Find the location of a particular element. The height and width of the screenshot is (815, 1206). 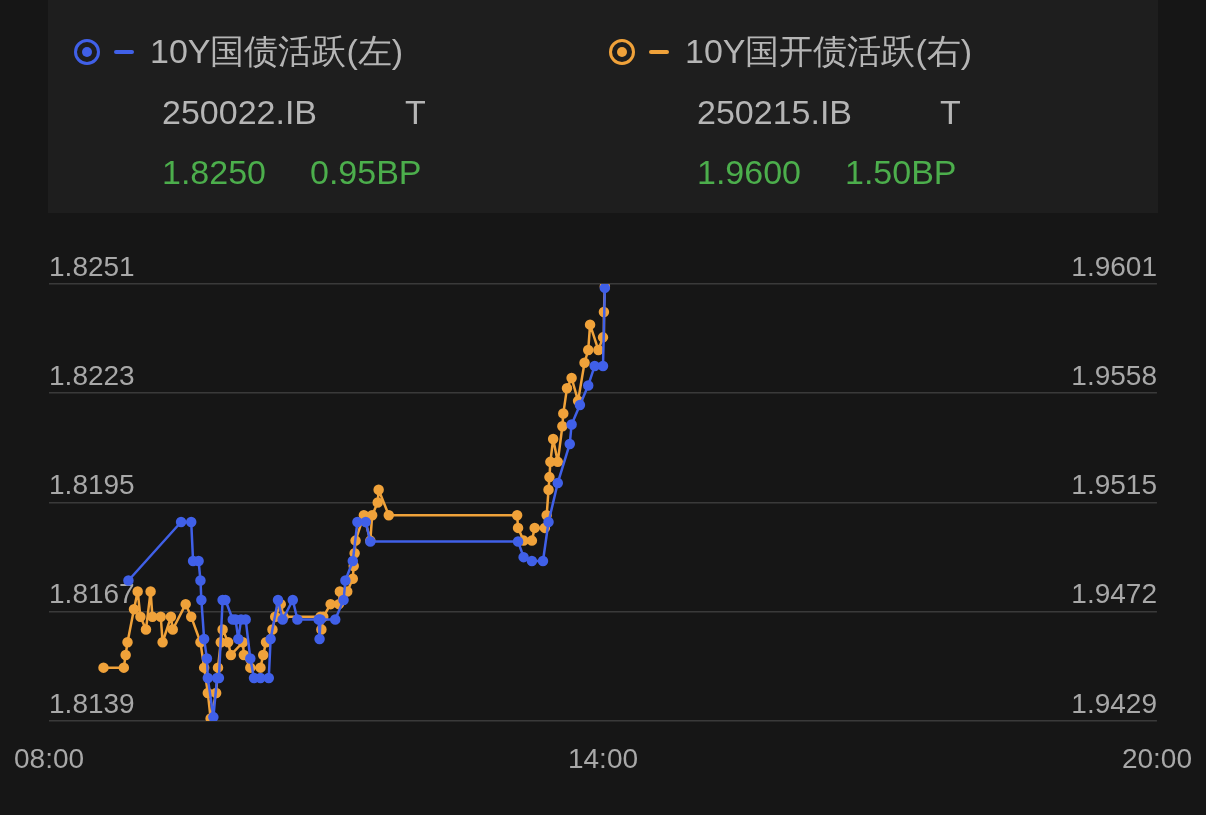

legend-label: 10Y国开债活跃(右) is located at coordinates (829, 51).